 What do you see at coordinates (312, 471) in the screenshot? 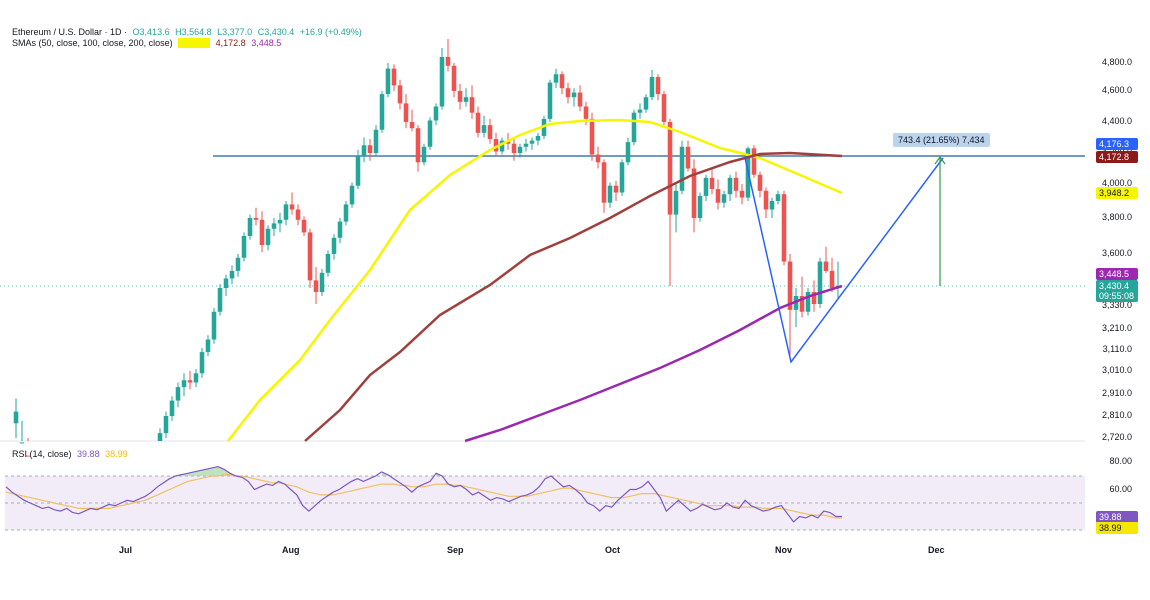
I see `rsi-overbought-fill` at bounding box center [312, 471].